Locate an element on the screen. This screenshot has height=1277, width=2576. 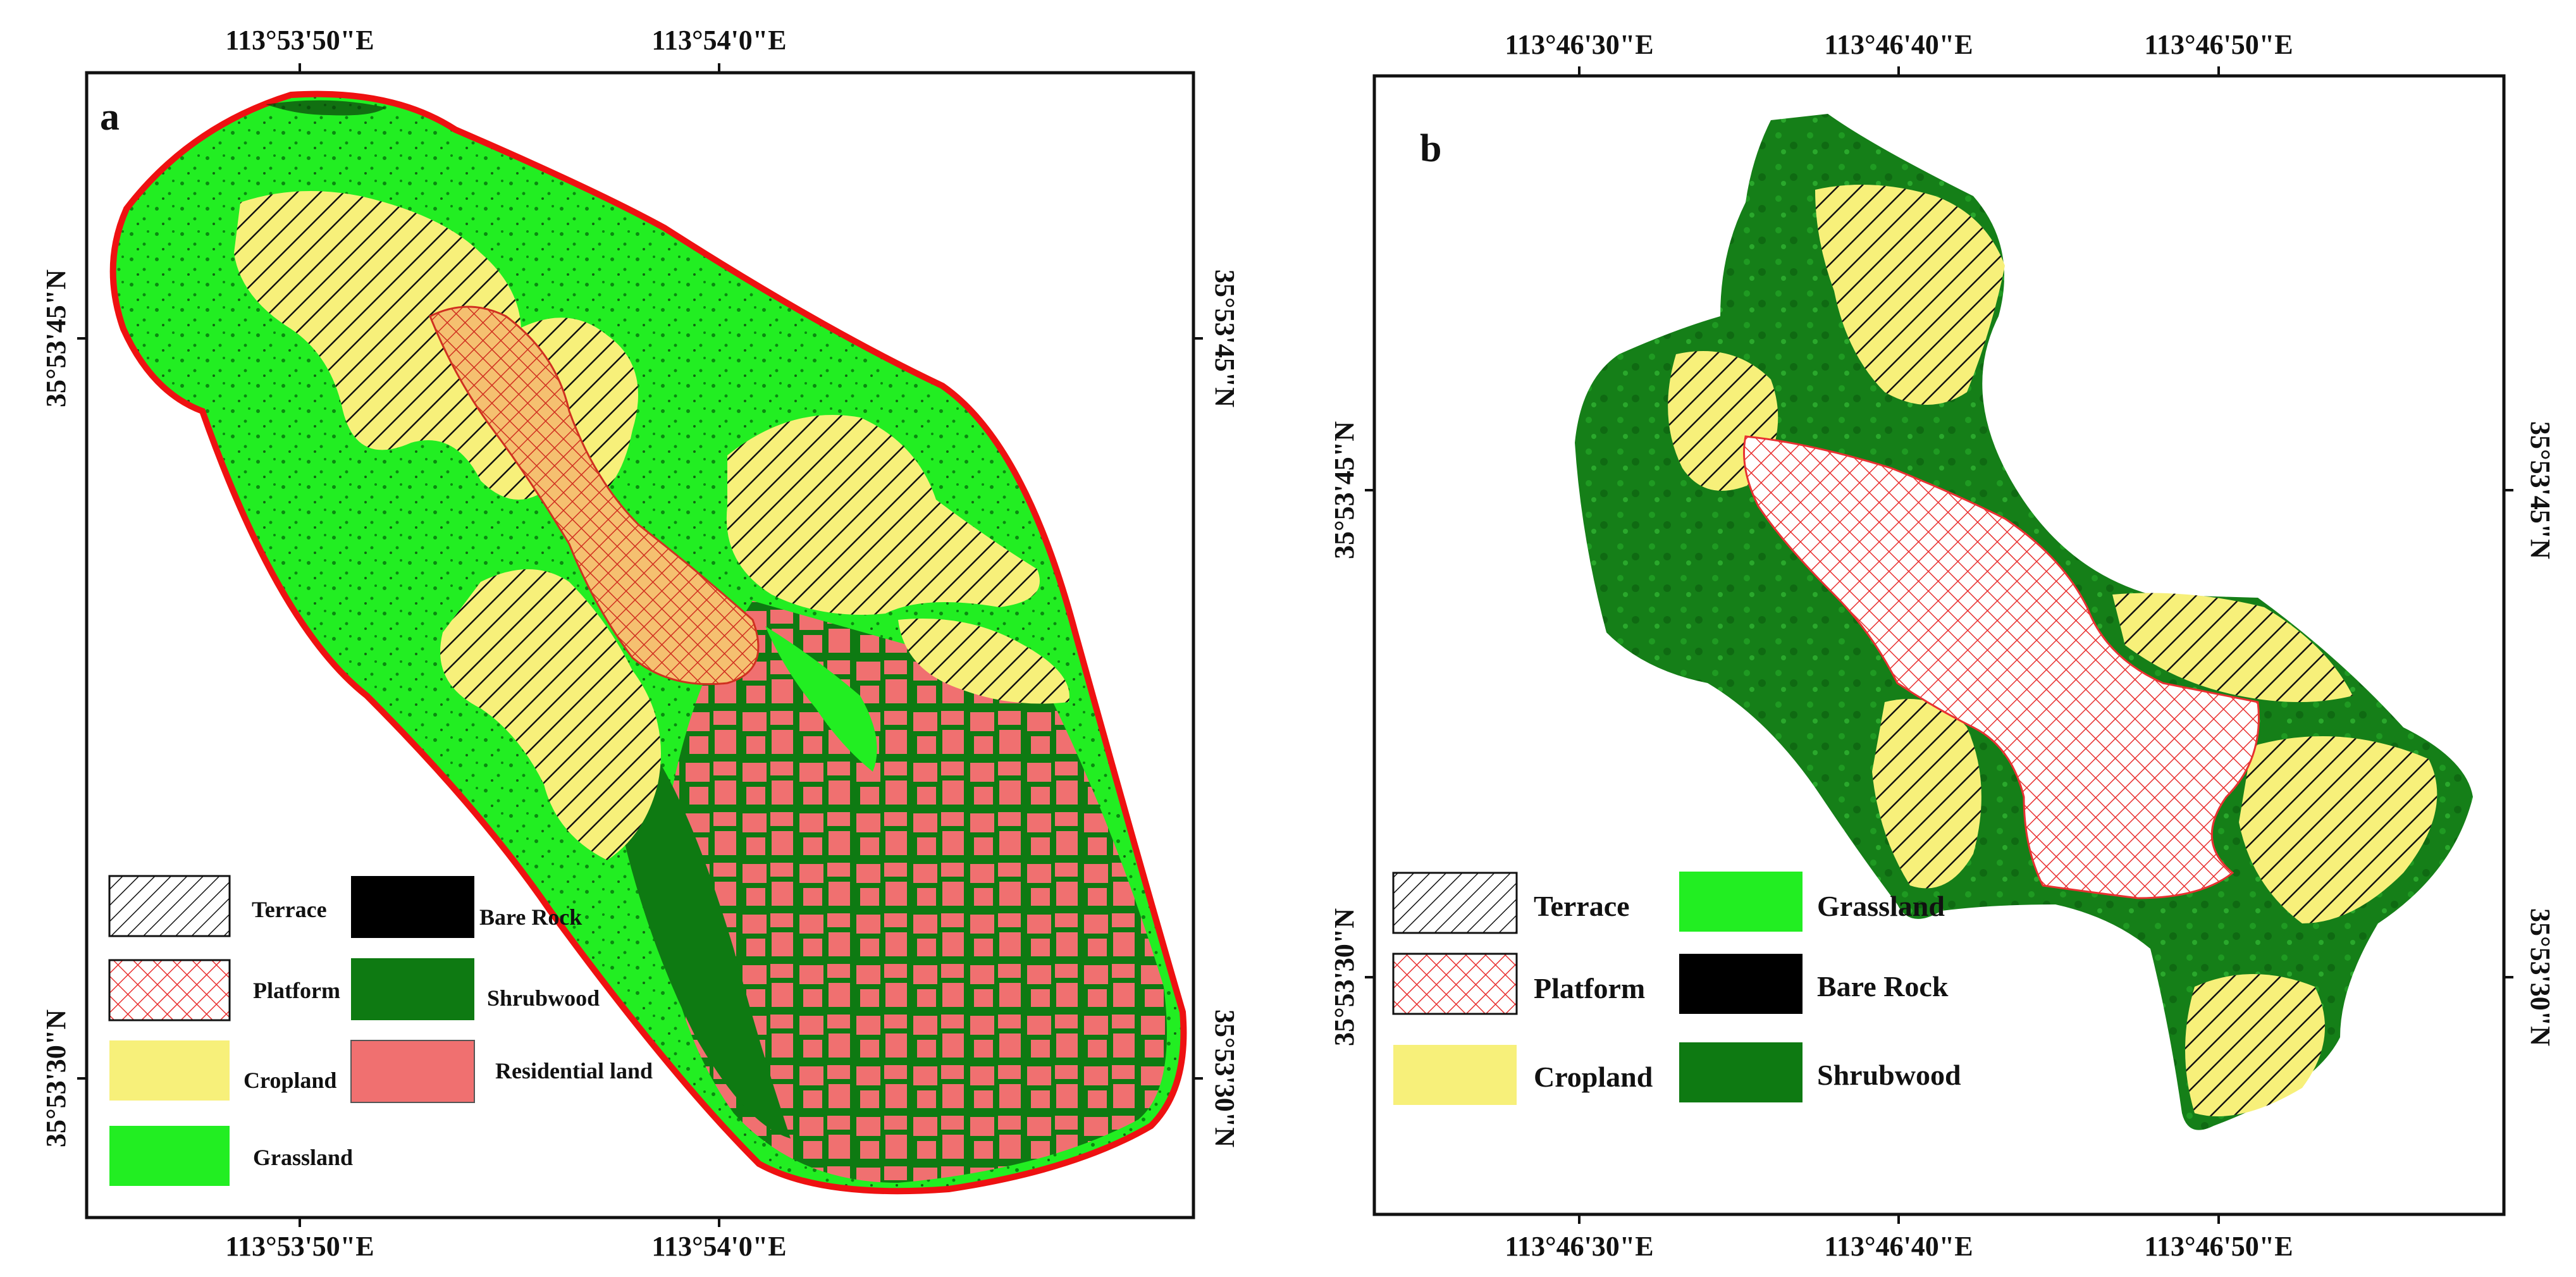
panel-a-terrace-5-hatch is located at coordinates (550, 714).